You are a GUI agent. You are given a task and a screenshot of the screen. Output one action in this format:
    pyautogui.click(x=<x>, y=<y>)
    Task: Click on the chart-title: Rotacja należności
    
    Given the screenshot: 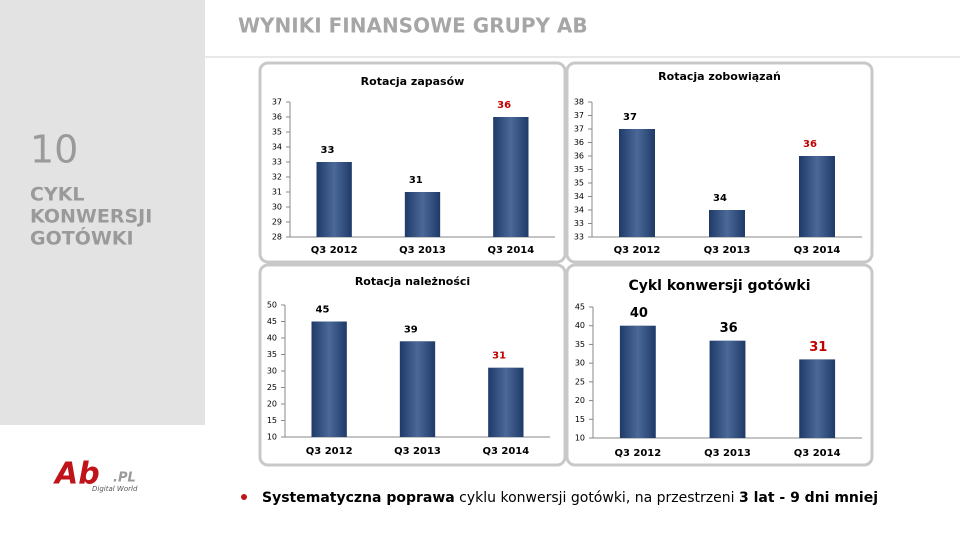 What is the action you would take?
    pyautogui.click(x=412, y=281)
    